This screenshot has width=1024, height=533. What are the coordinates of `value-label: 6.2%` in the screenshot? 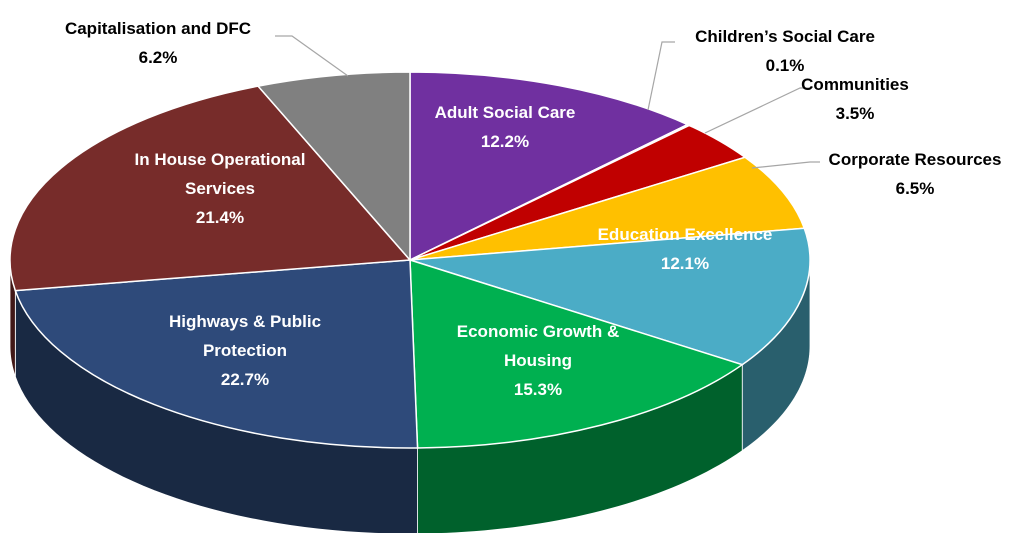 It's located at (158, 57).